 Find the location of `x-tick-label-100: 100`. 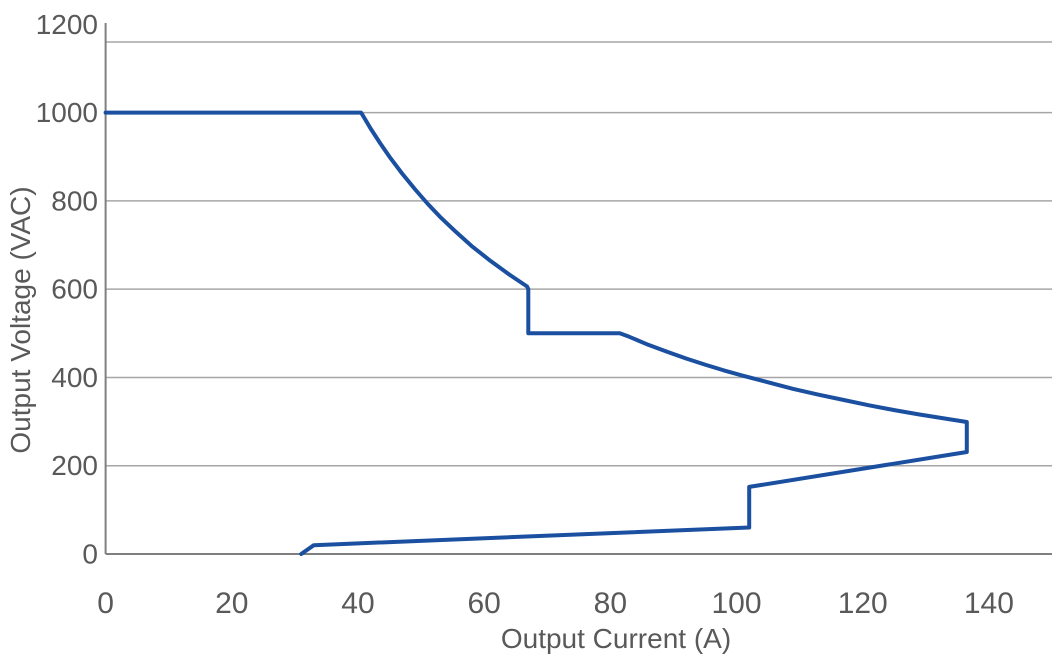

x-tick-label-100: 100 is located at coordinates (737, 603).